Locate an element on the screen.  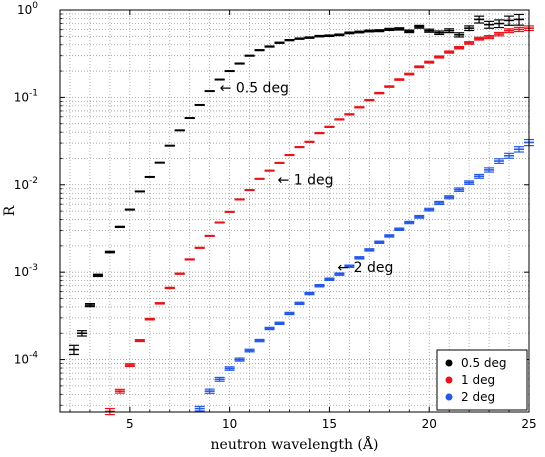
x-tick-label: 5 is located at coordinates (130, 424).